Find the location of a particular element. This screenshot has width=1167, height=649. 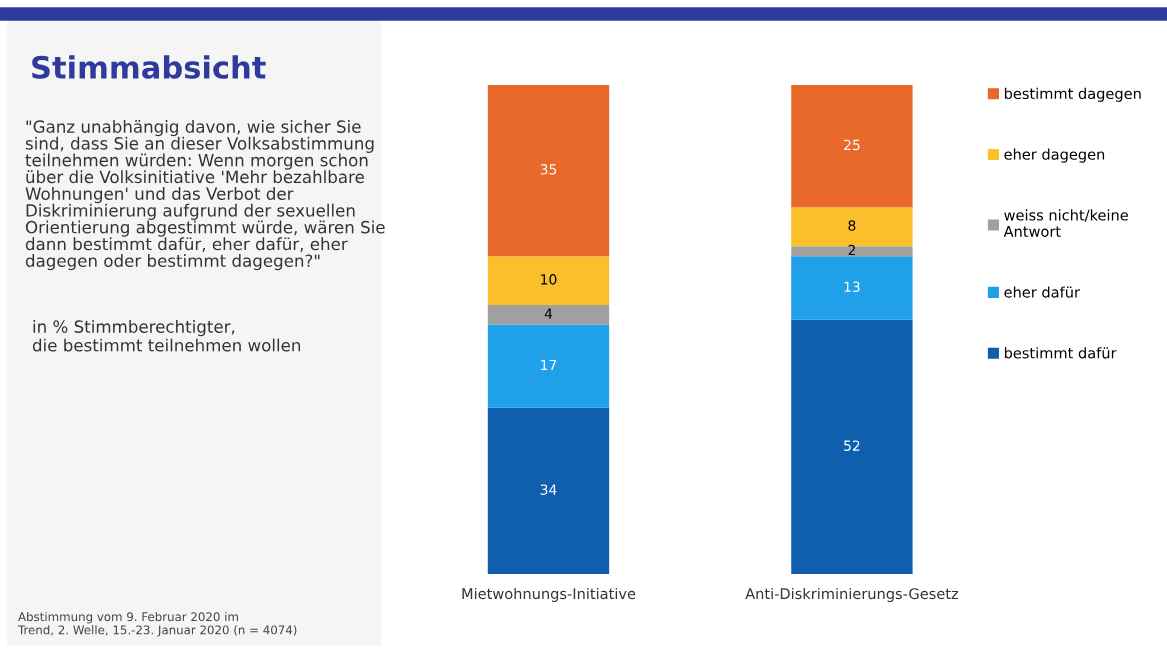

x-tick-label: Anti-Diskriminierungs-Gesetz is located at coordinates (852, 594).